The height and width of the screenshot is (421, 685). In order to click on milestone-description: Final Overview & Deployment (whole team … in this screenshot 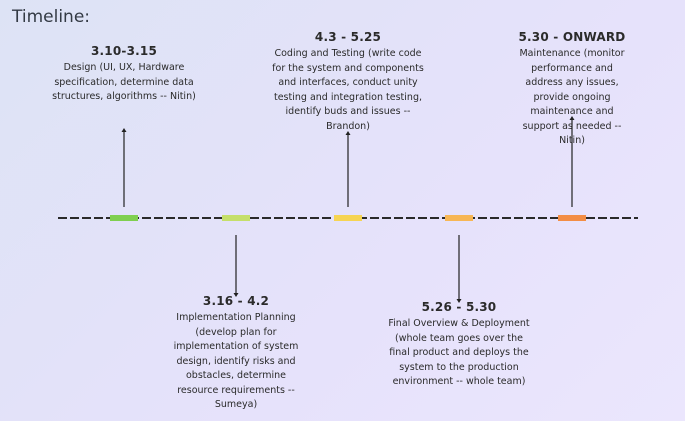, I will do `click(459, 352)`.